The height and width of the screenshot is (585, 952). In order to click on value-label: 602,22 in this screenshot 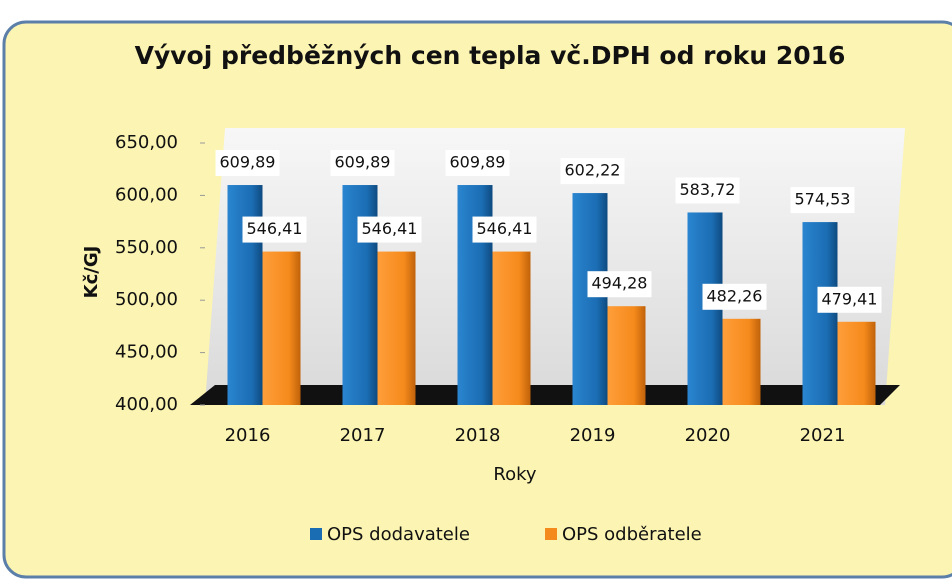, I will do `click(593, 170)`.